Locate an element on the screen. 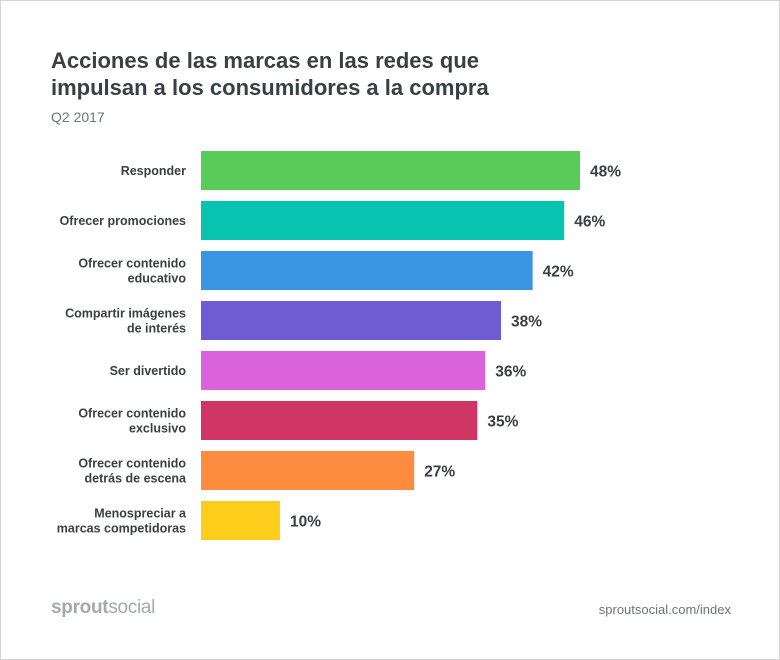 This screenshot has width=780, height=660. value-label-2: 46% is located at coordinates (589, 222).